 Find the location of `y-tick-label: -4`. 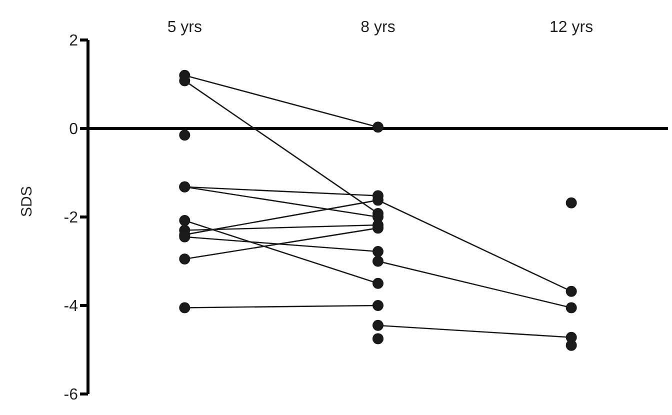

y-tick-label: -4 is located at coordinates (71, 307).